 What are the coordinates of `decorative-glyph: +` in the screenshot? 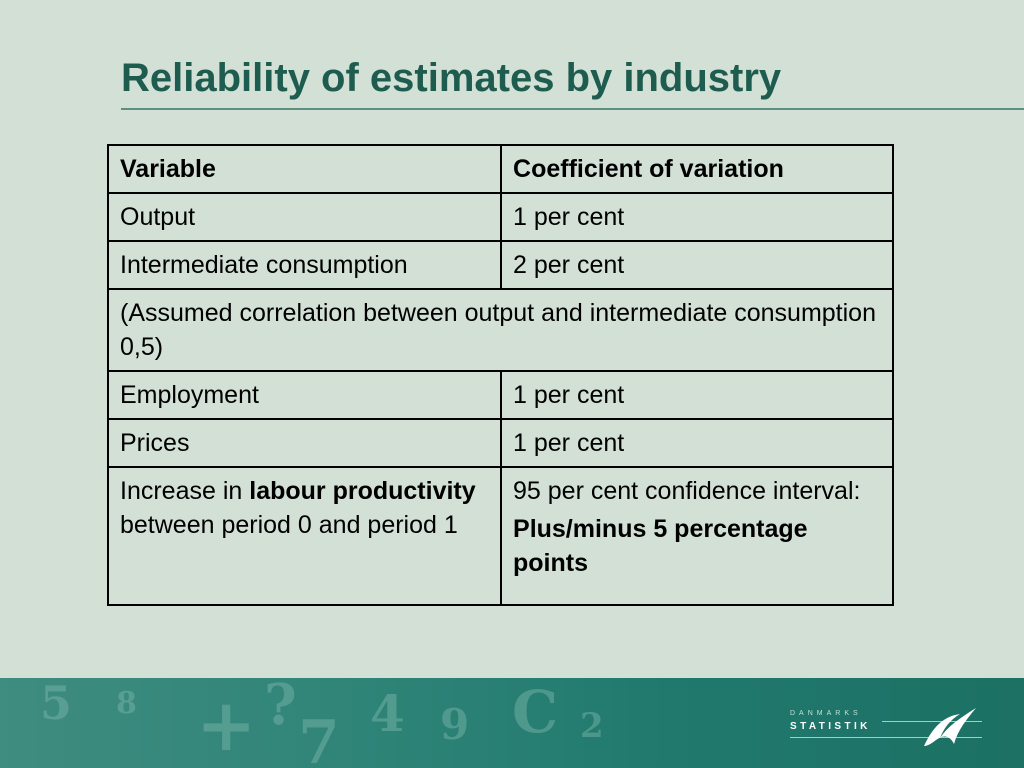 It's located at (226, 724).